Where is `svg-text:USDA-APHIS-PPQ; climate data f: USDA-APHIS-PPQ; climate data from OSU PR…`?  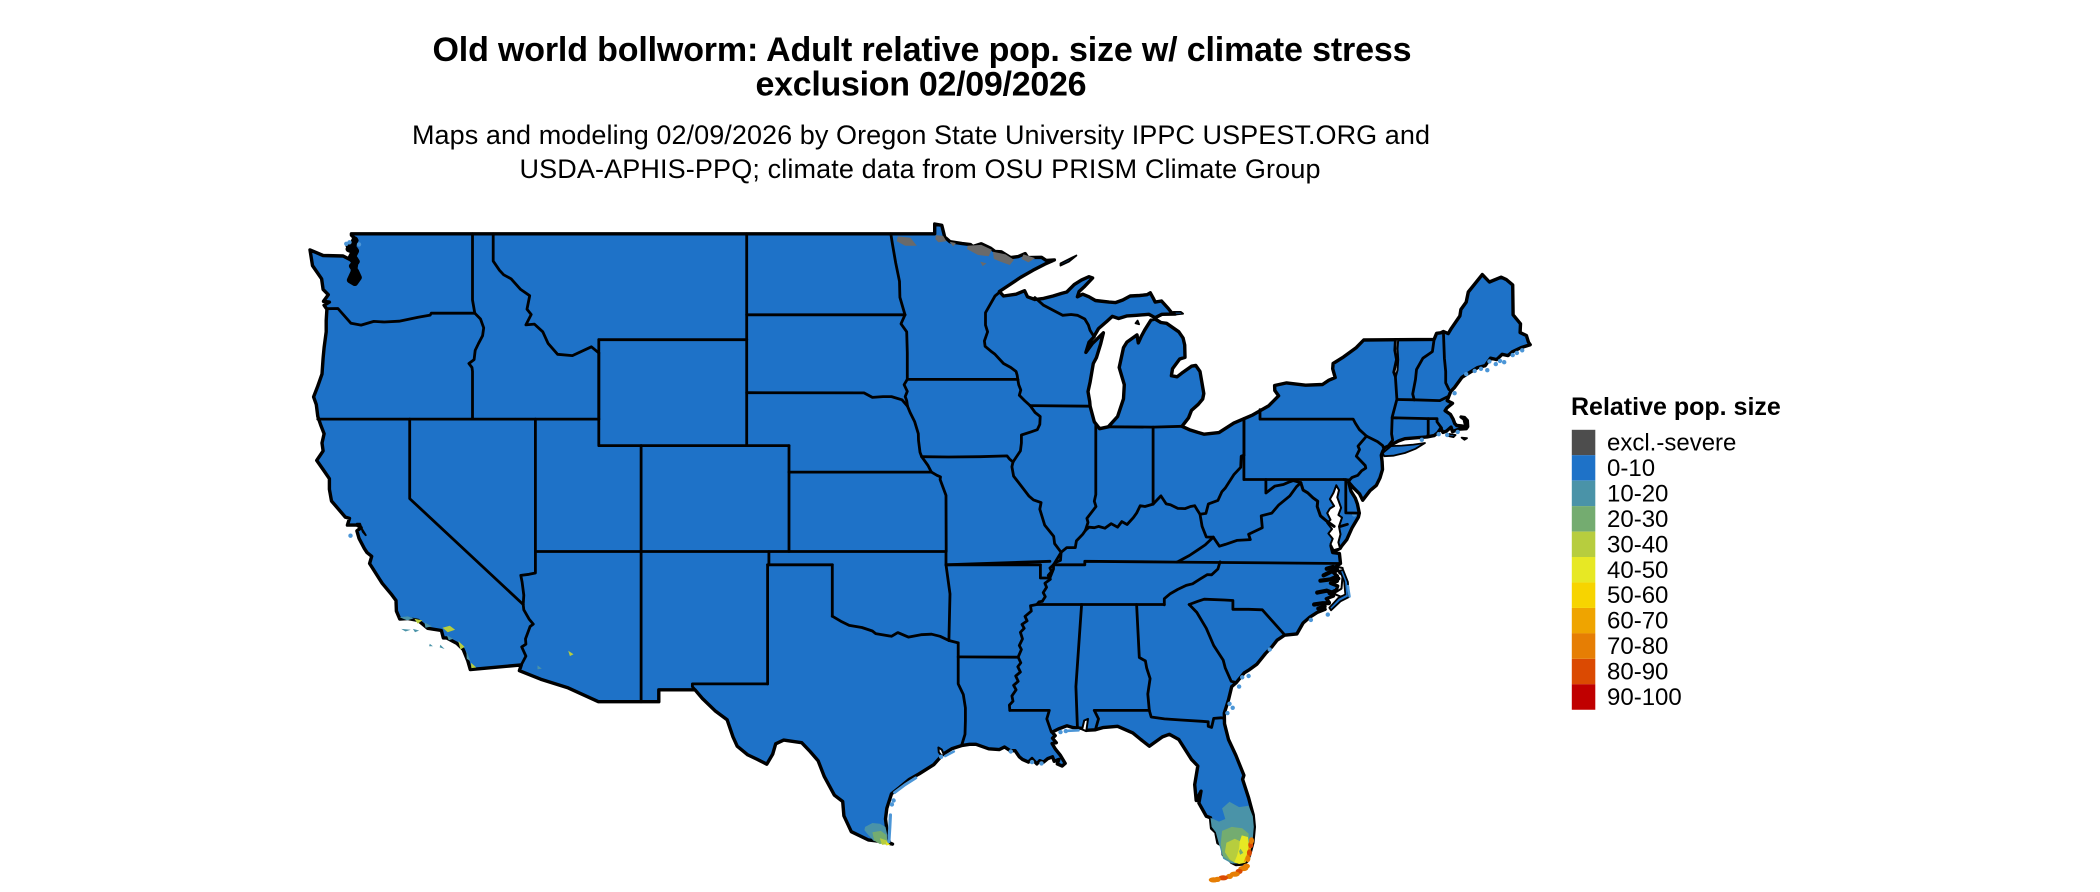
svg-text:USDA-APHIS-PPQ; climate data f: USDA-APHIS-PPQ; climate data from OSU PR… is located at coordinates (920, 169).